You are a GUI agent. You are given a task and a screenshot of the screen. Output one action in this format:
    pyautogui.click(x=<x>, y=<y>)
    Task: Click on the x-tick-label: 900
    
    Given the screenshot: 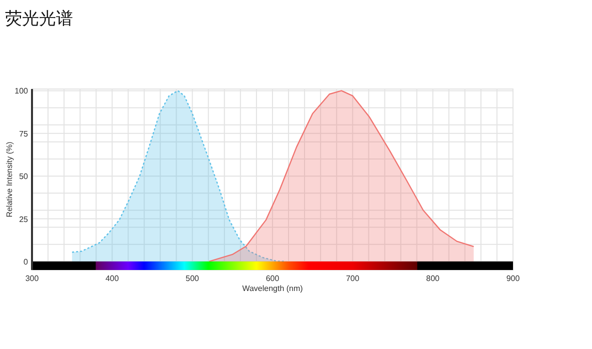 What is the action you would take?
    pyautogui.click(x=513, y=278)
    